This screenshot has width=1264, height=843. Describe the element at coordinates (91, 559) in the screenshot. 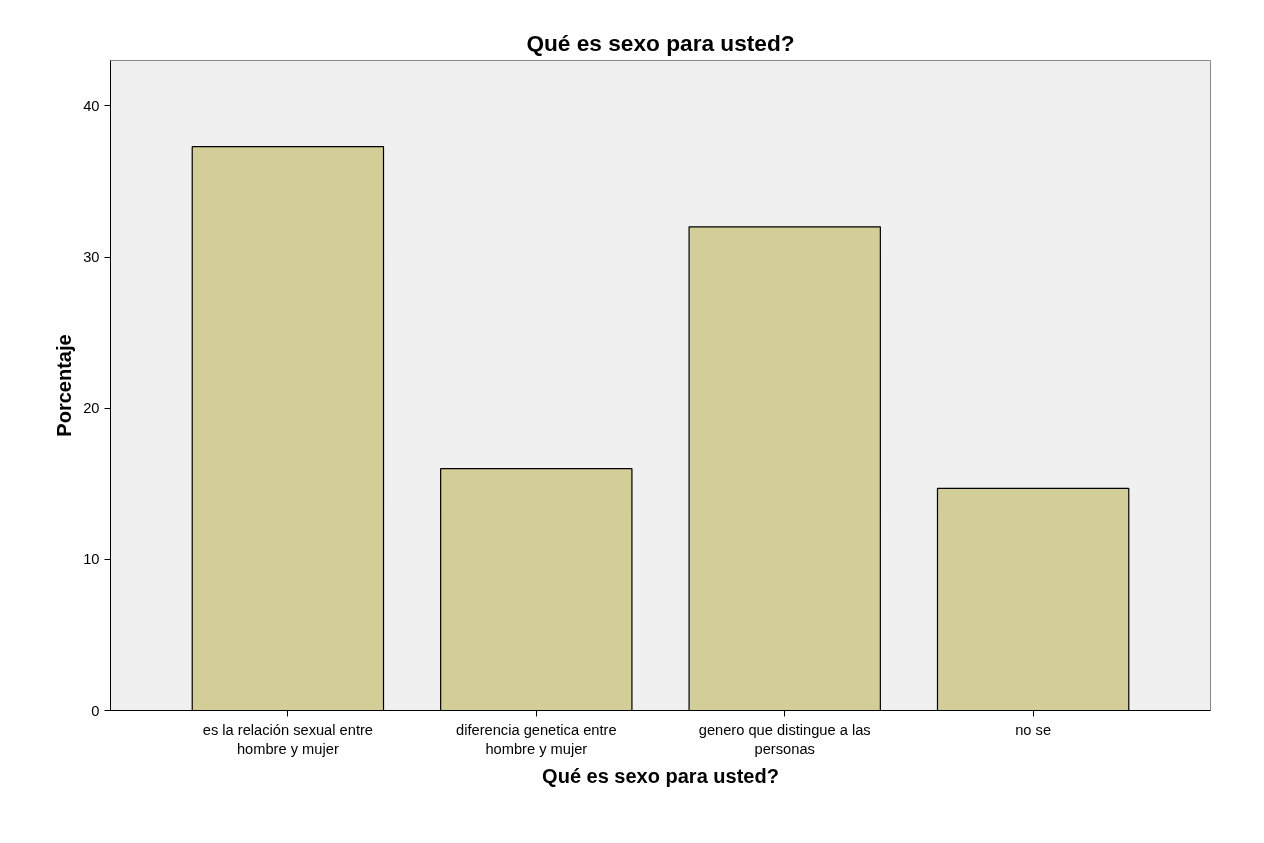

I see `y-tick-label: 10` at that location.